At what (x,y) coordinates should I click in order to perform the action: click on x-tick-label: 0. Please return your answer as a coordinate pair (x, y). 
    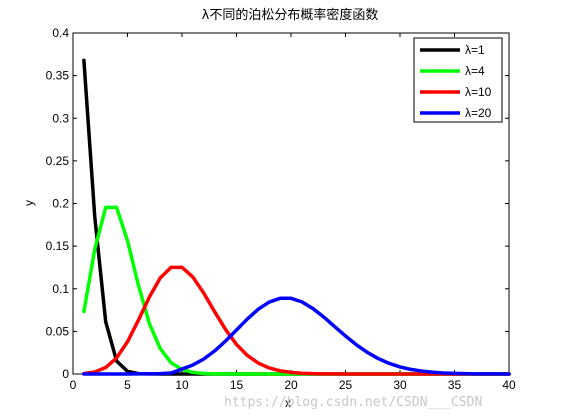
    Looking at the image, I should click on (73, 385).